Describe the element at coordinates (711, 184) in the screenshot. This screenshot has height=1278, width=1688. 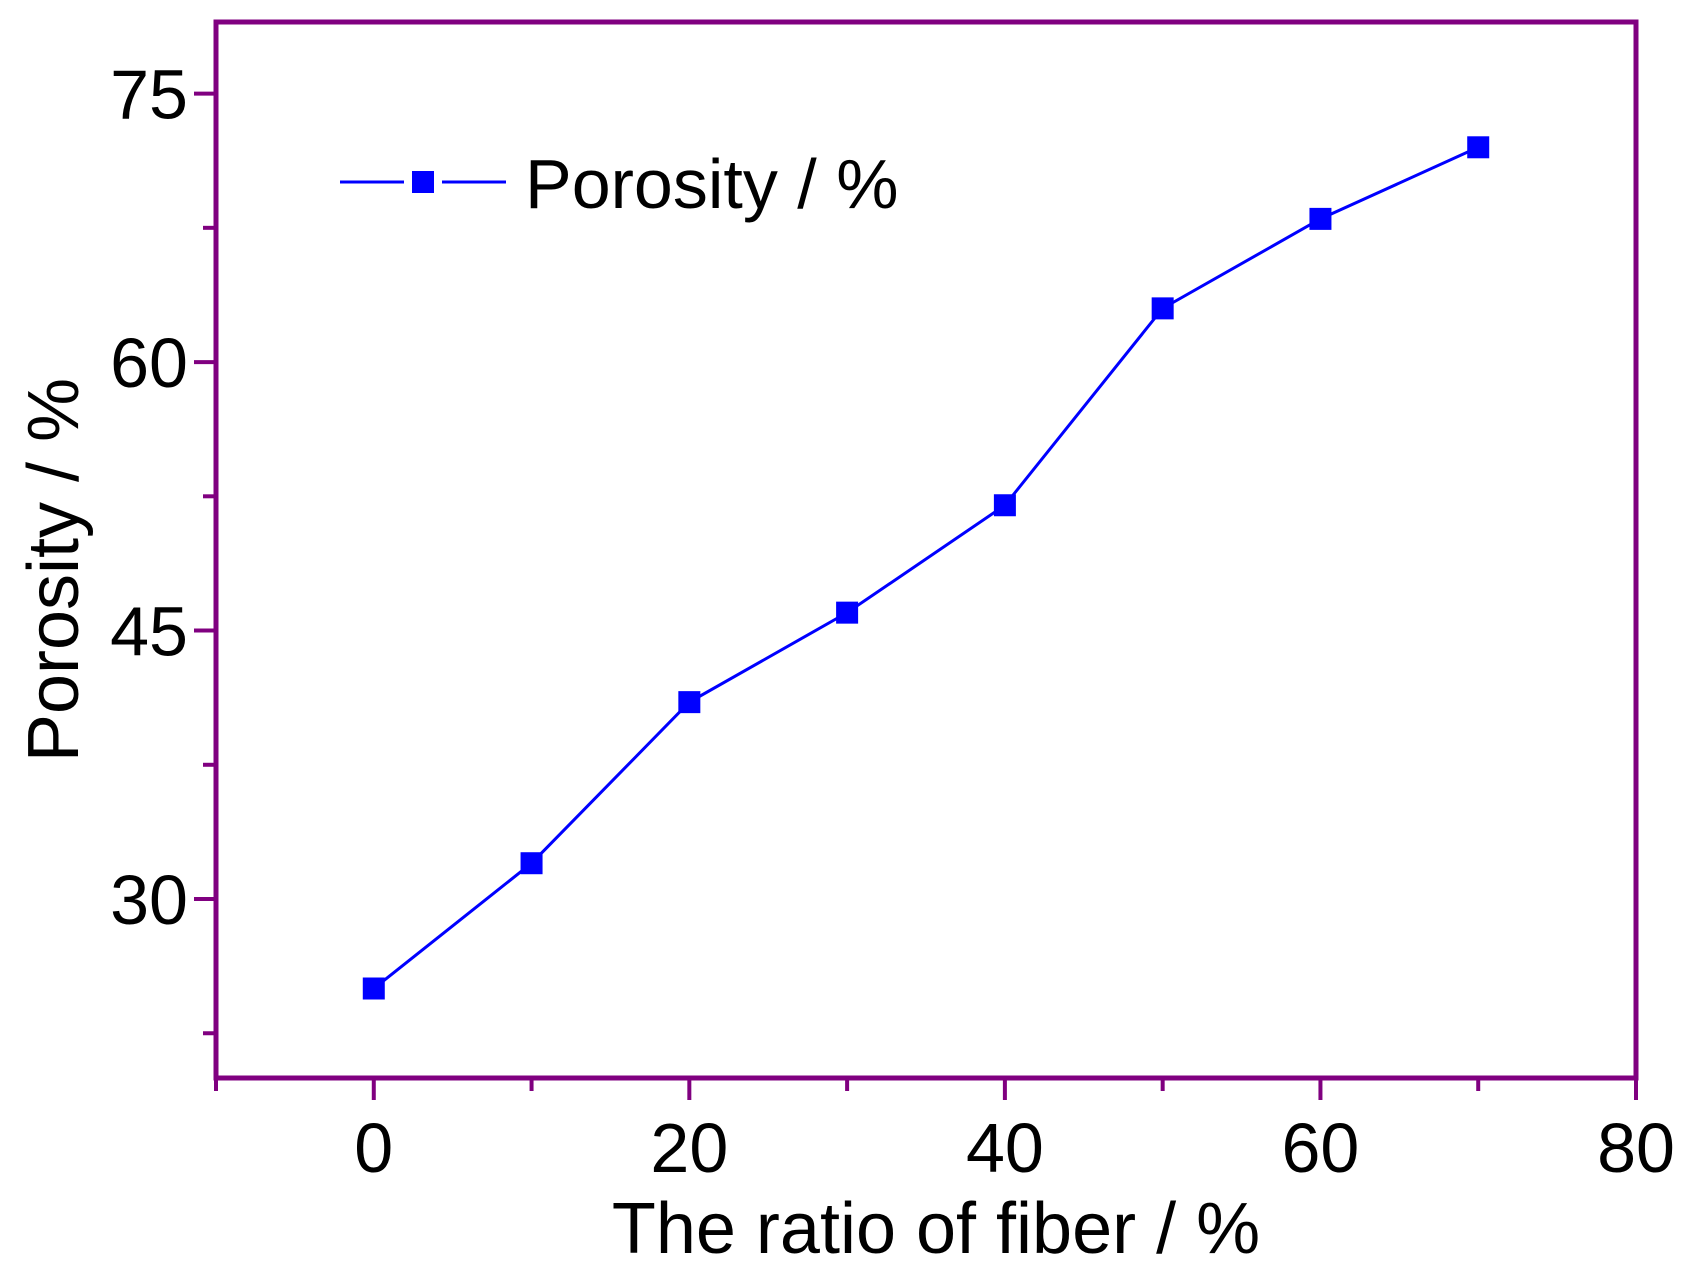
I see `legend-label: Porosity / %` at that location.